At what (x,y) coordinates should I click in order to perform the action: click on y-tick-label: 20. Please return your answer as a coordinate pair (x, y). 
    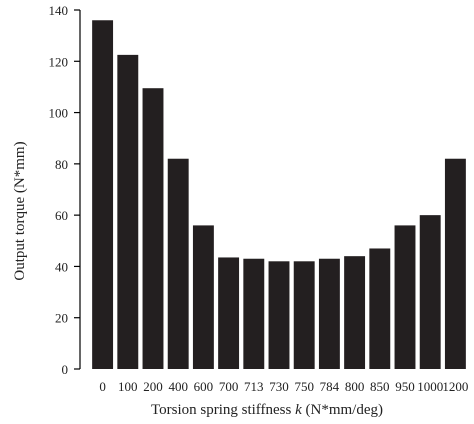
    Looking at the image, I should click on (61, 318).